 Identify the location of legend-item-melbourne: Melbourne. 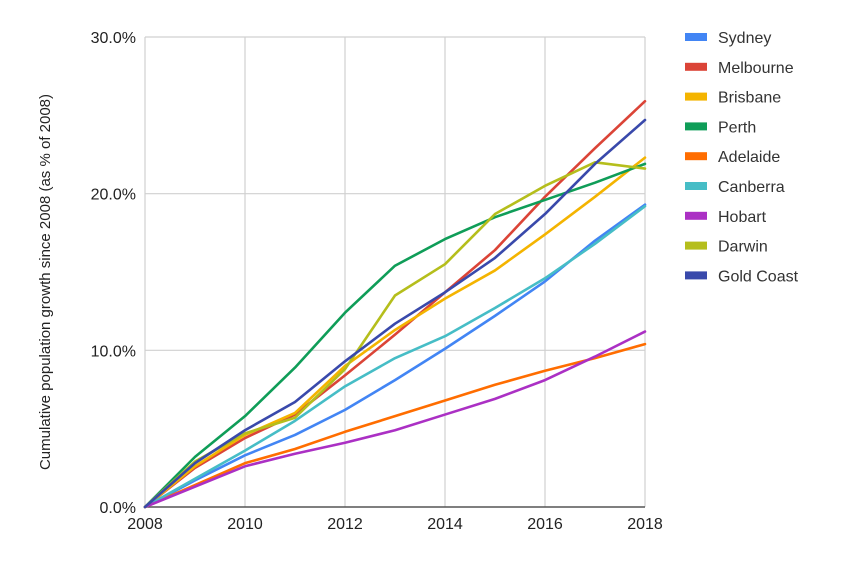
(739, 68).